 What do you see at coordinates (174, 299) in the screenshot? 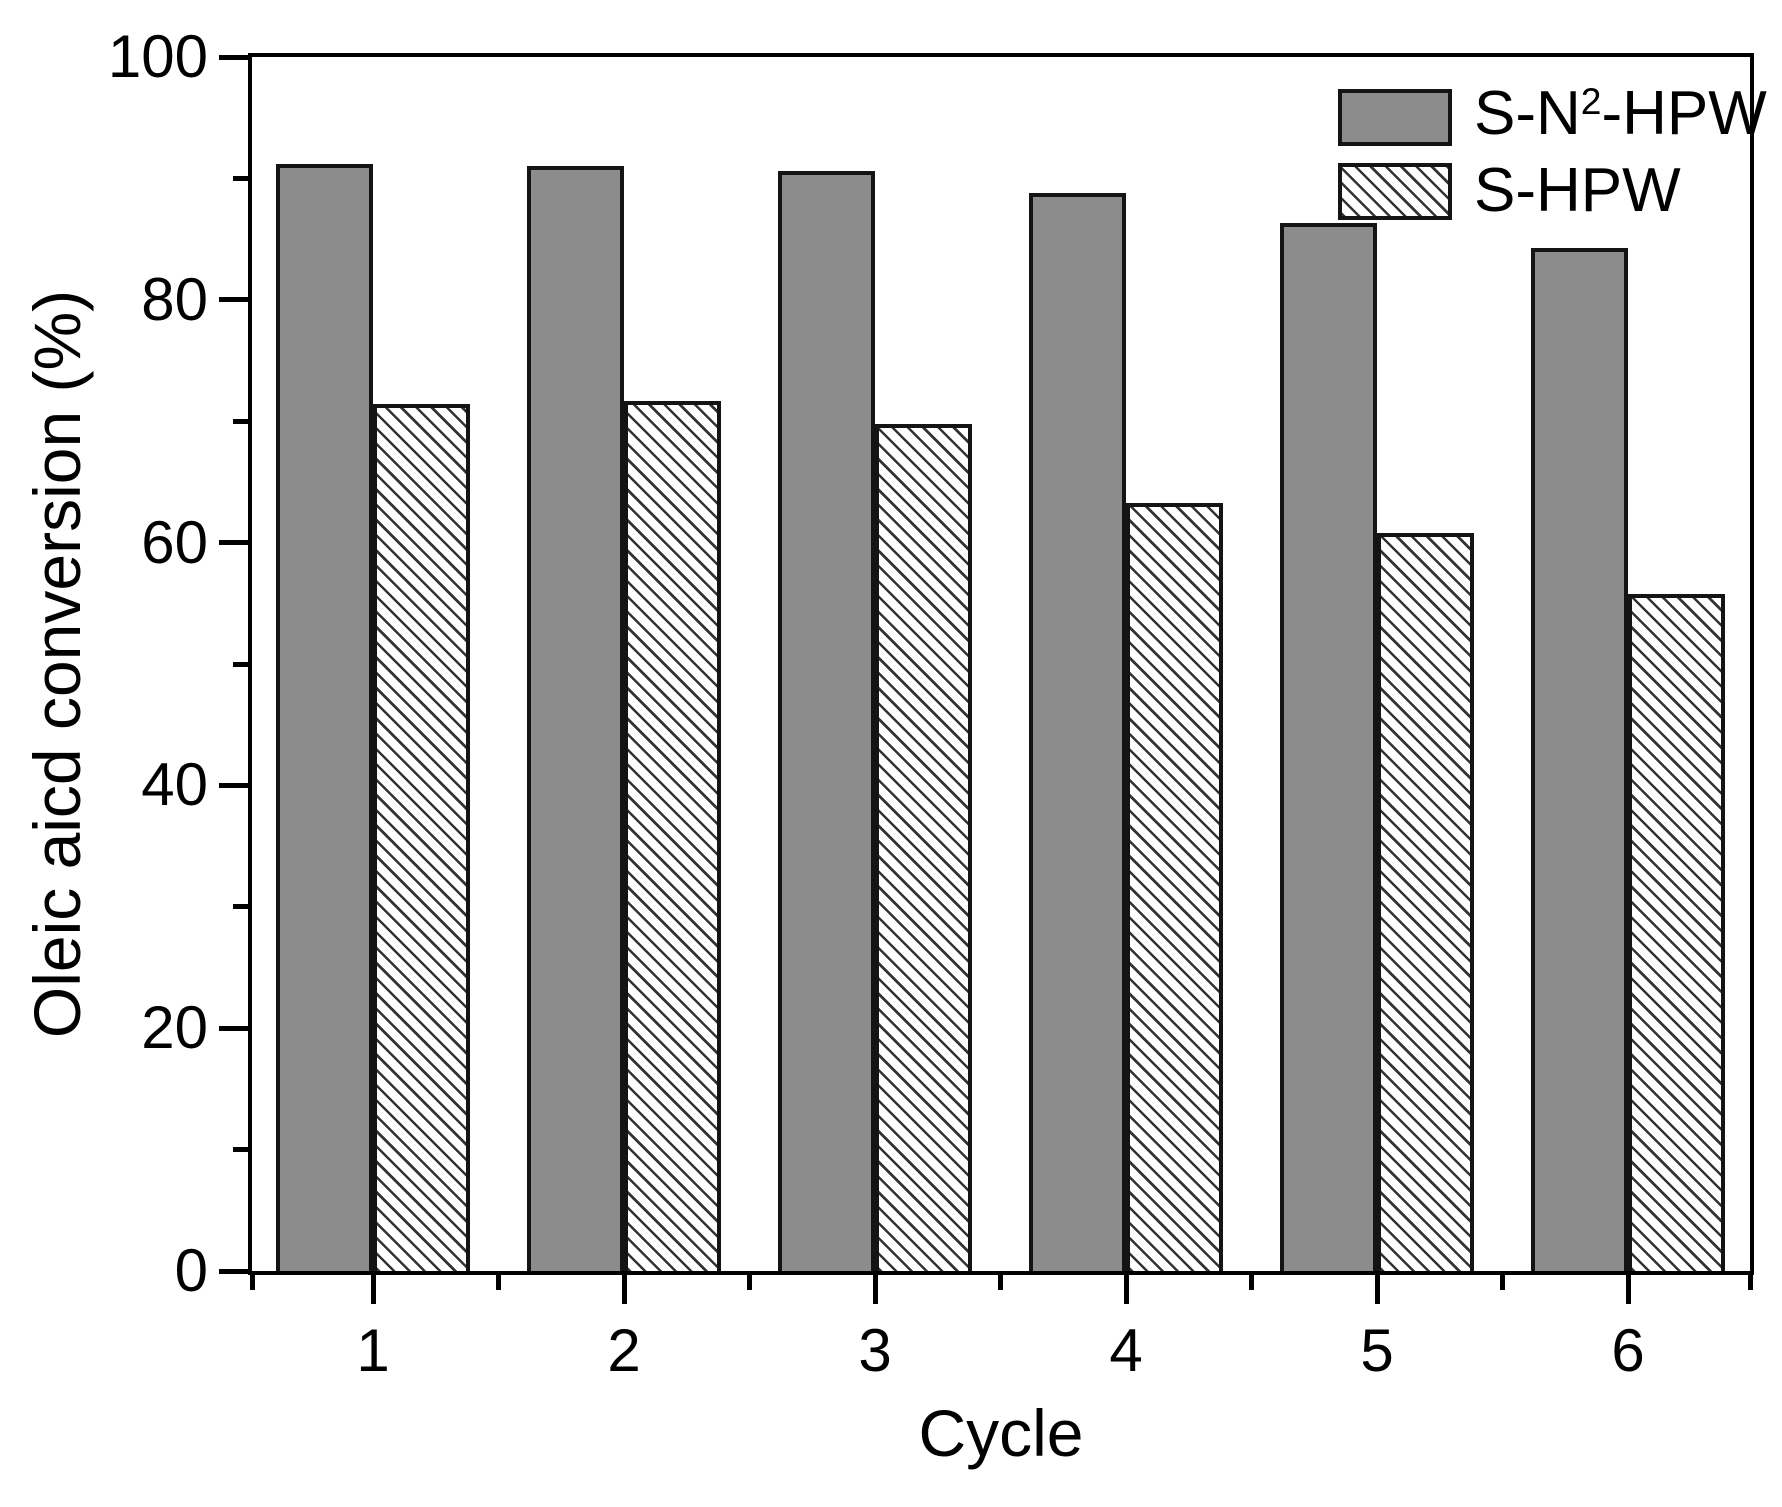
I see `y-tick-label: 80` at bounding box center [174, 299].